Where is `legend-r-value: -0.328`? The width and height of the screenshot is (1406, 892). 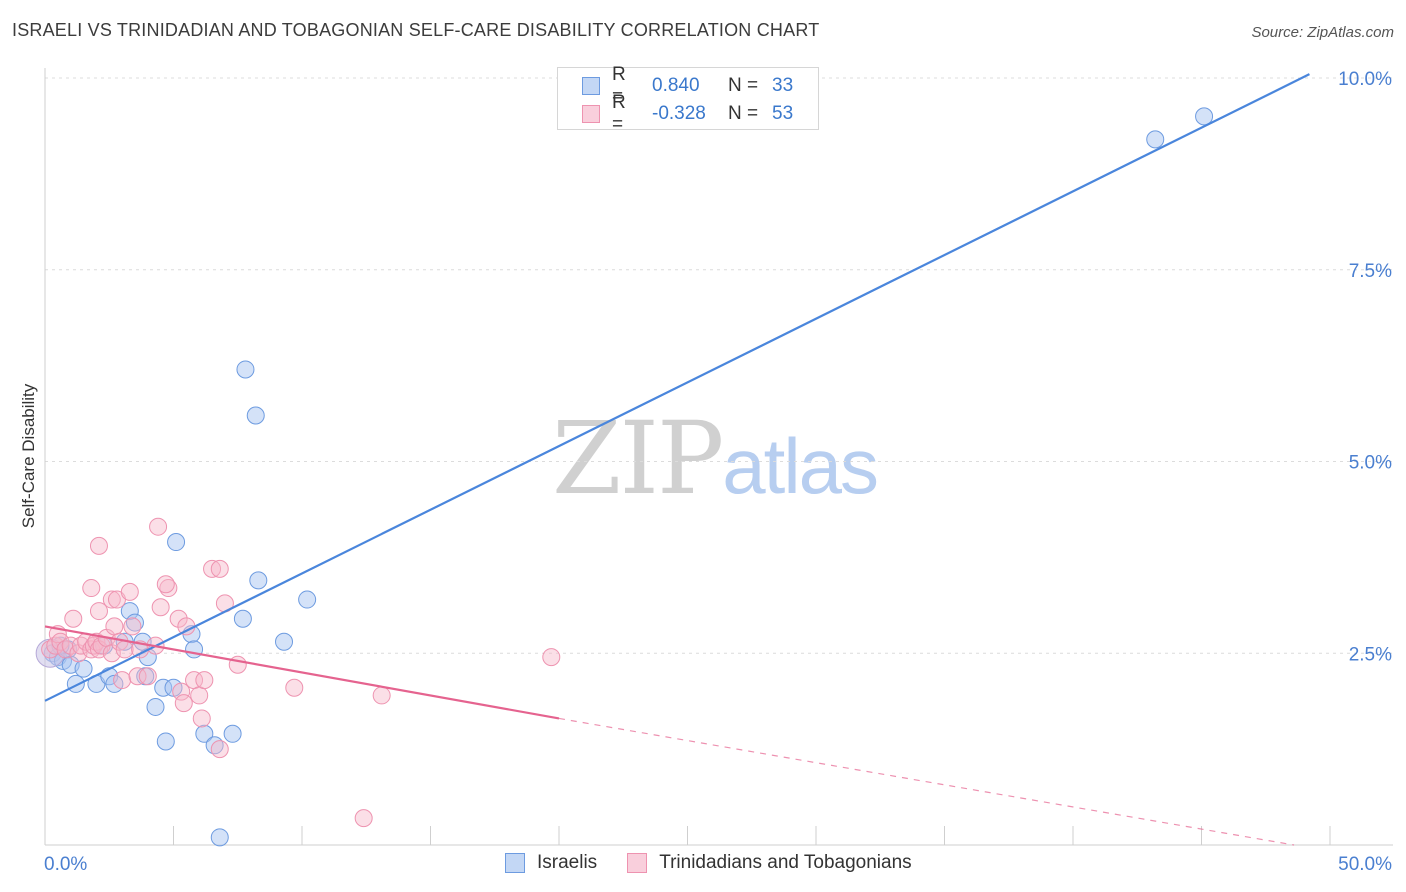 legend-r-value: -0.328 is located at coordinates (679, 113).